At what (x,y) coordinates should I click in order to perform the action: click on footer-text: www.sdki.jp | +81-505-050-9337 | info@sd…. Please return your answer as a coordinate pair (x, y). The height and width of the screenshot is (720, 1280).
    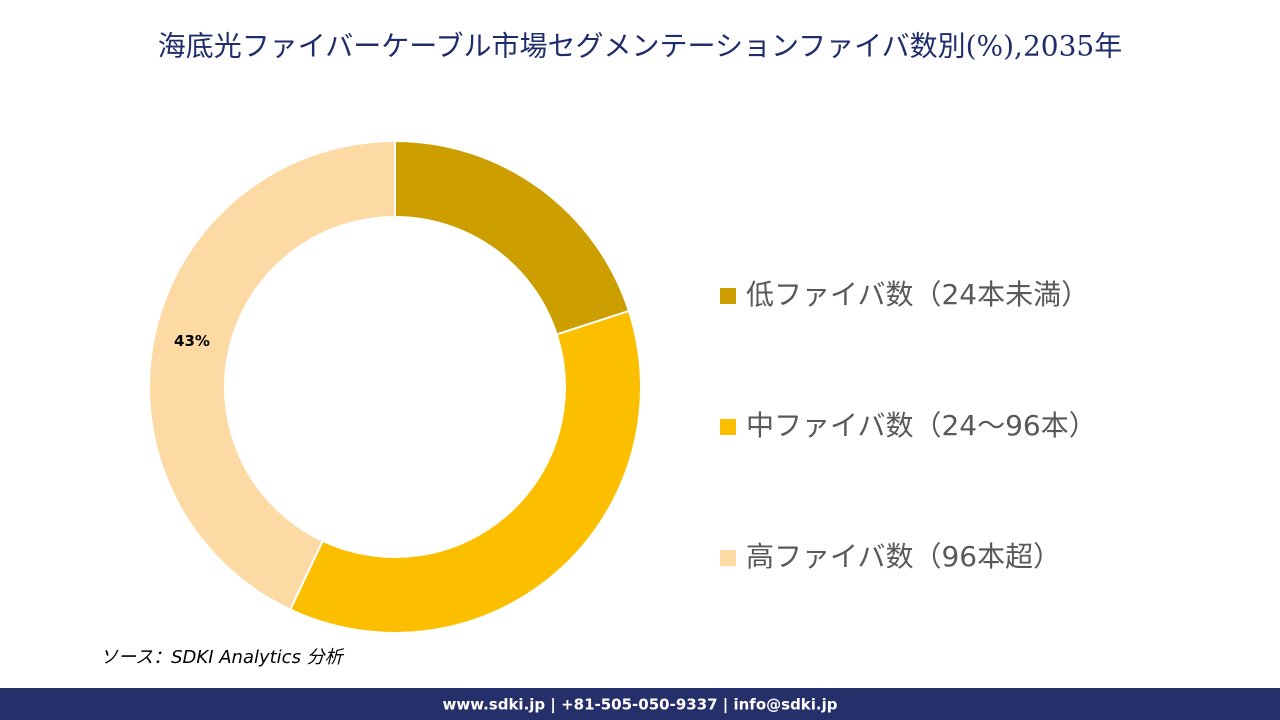
    Looking at the image, I should click on (639, 705).